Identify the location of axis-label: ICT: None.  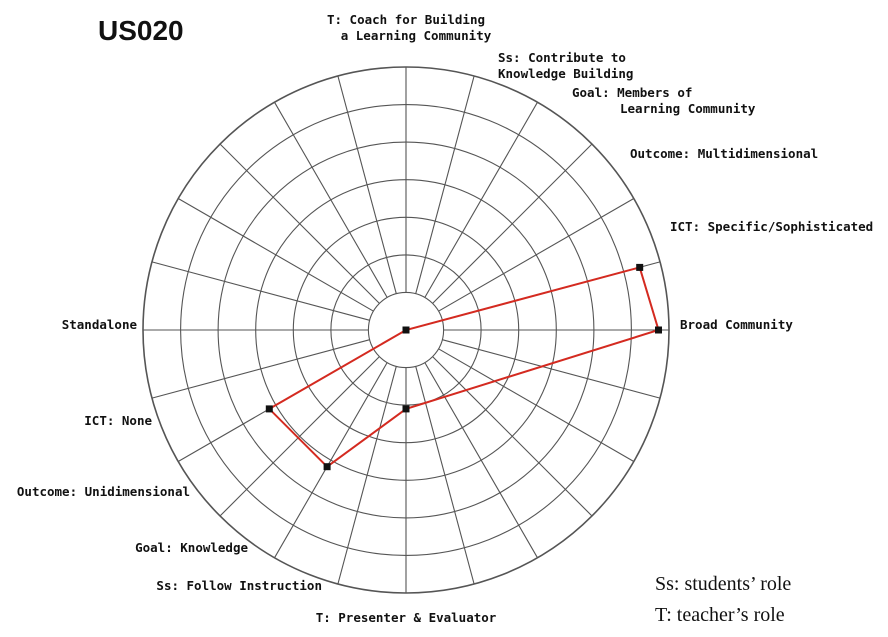
(118, 420).